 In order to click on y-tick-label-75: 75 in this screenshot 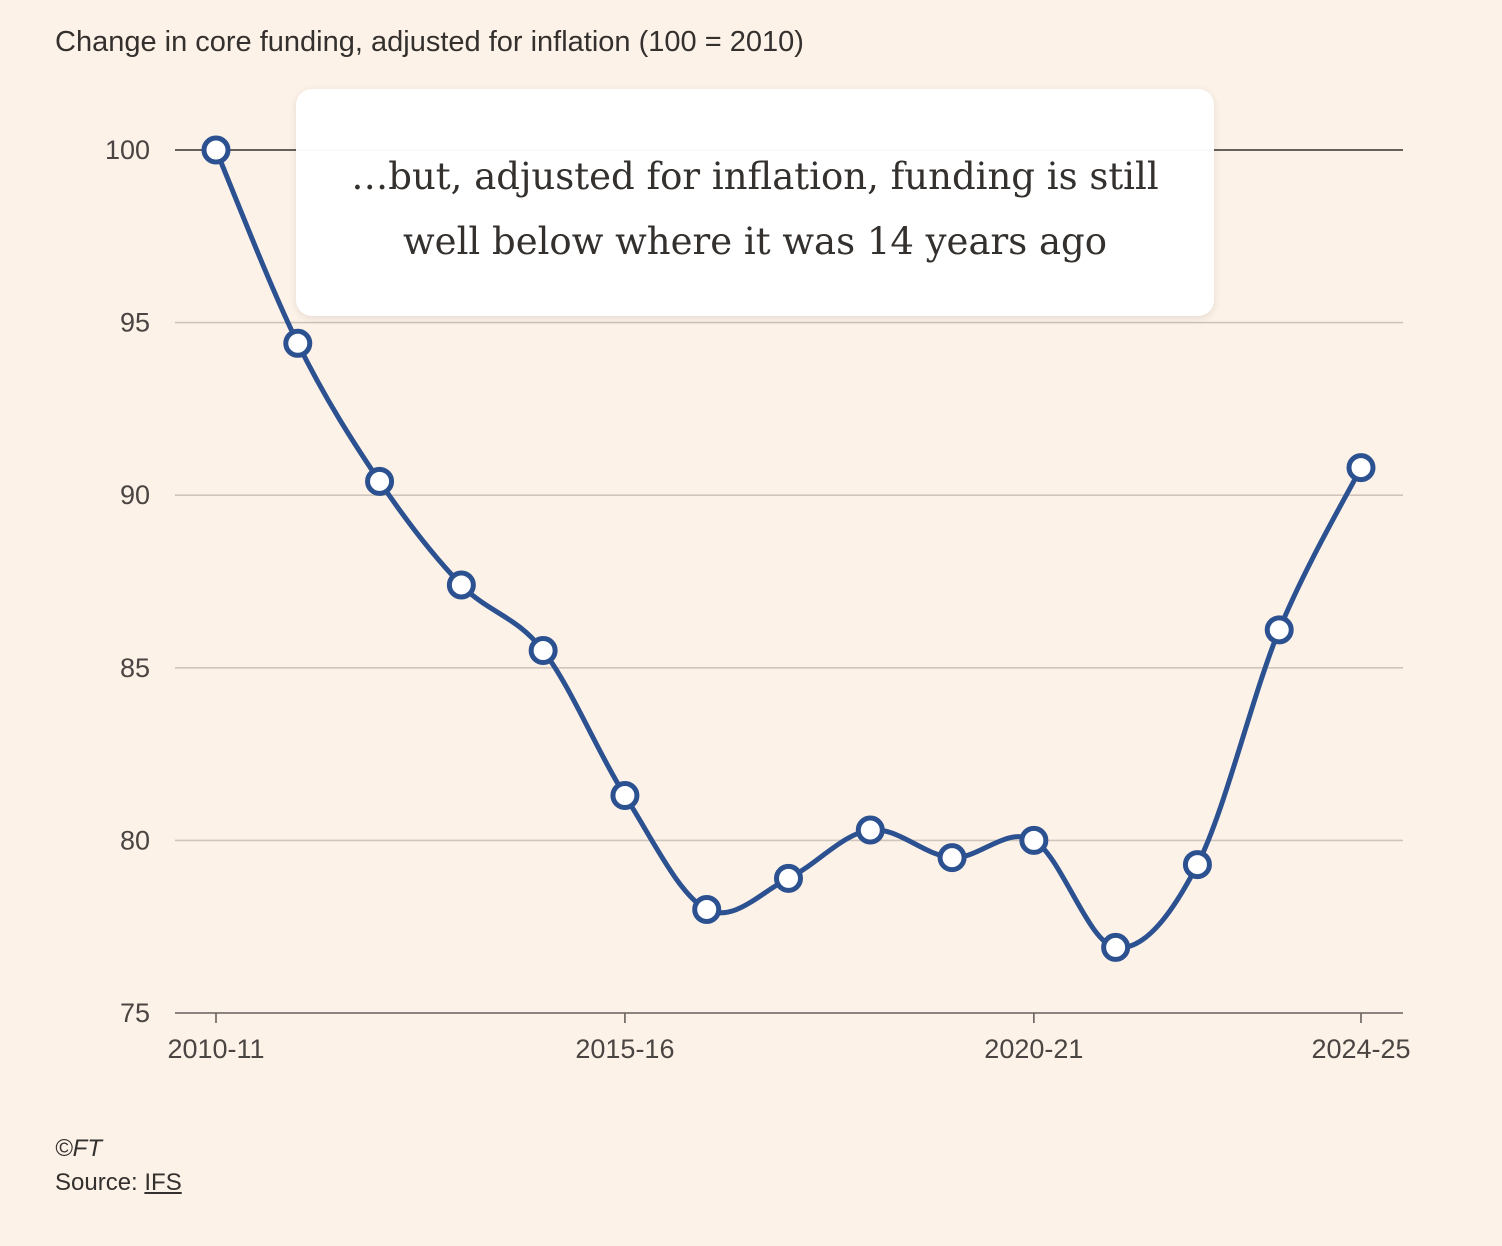, I will do `click(135, 1013)`.